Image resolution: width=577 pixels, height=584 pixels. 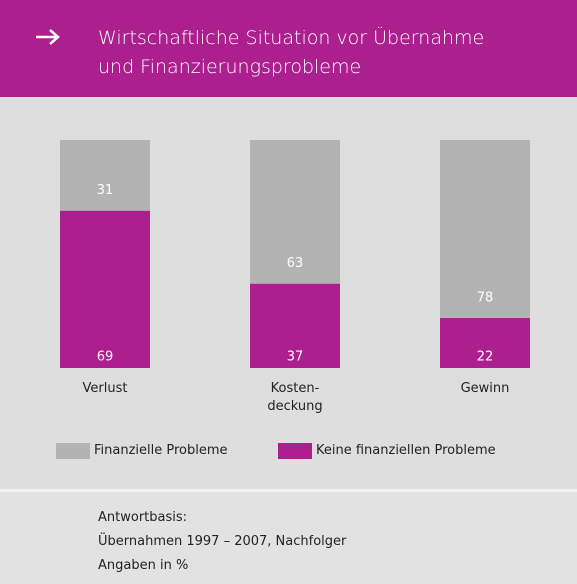 What do you see at coordinates (143, 565) in the screenshot?
I see `footnote: Angaben in %` at bounding box center [143, 565].